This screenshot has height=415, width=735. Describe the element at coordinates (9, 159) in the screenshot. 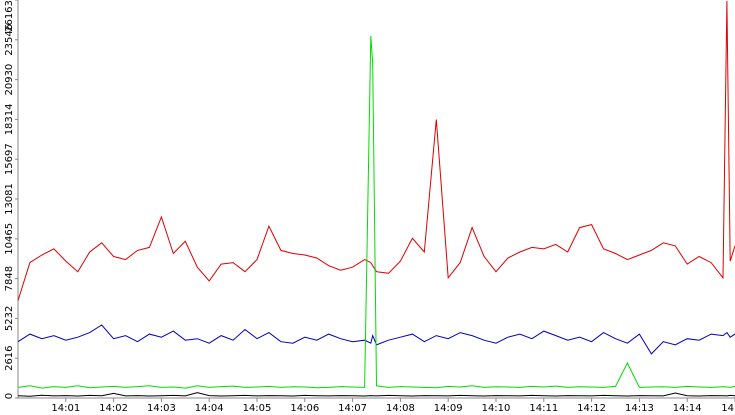

I see `y-tick-label: 15697` at that location.